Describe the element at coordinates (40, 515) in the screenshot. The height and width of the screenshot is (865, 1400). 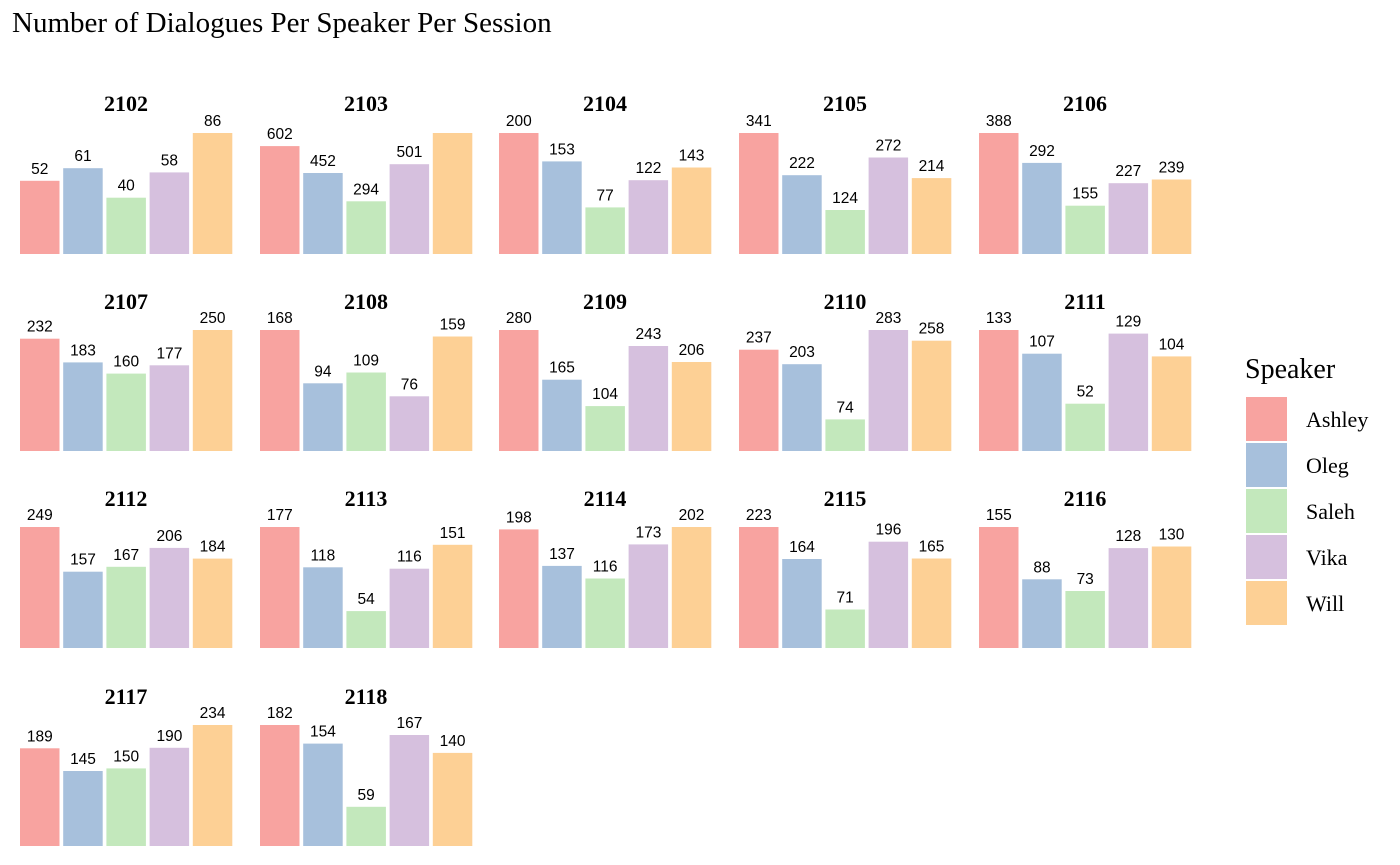
I see `data-label-2112-ashley: 249` at that location.